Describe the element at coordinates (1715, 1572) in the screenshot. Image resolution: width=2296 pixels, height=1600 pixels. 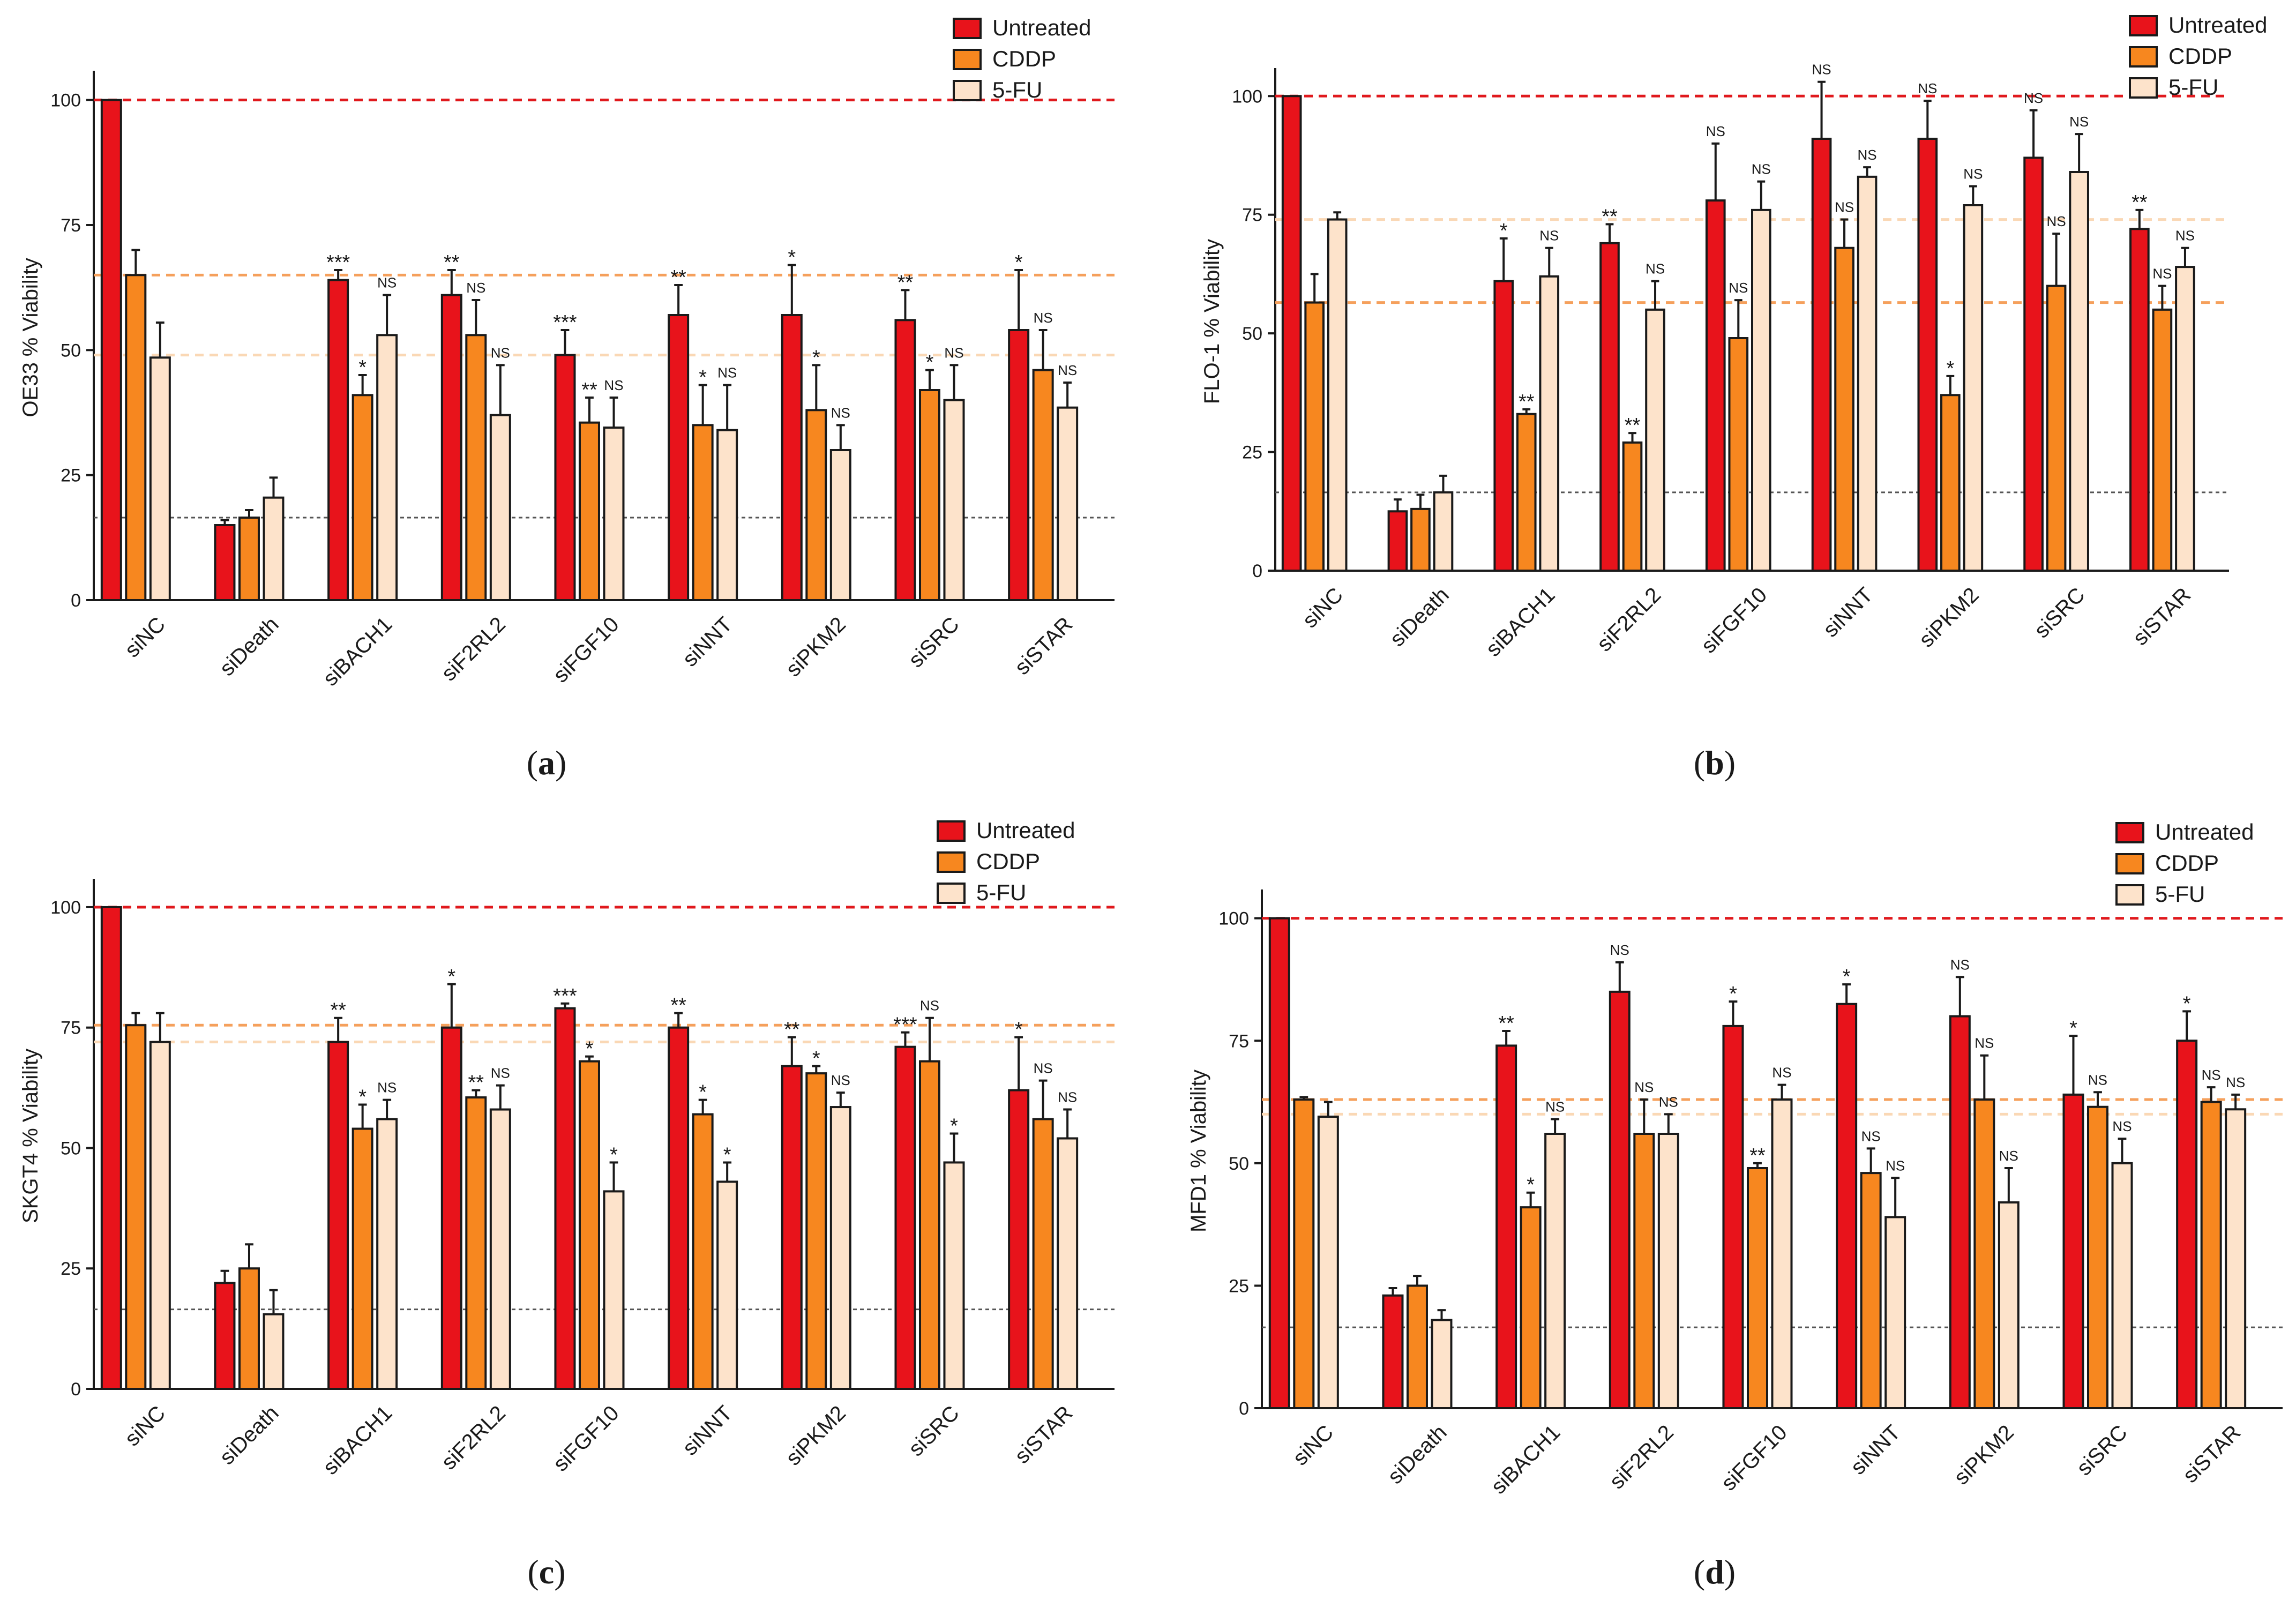
I see `panel-caption-d: (d)` at that location.